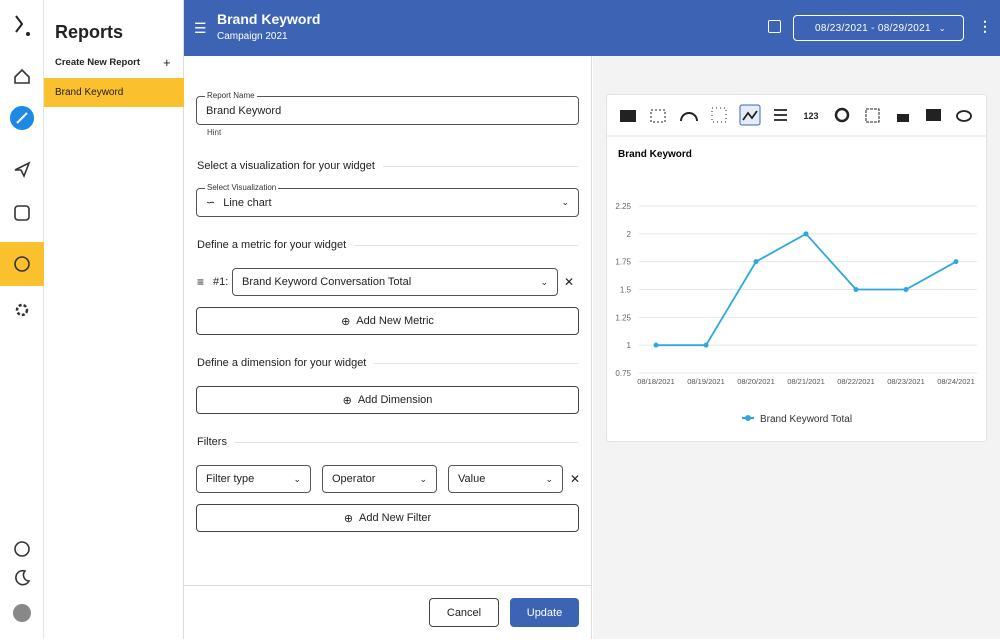 Image resolution: width=1000 pixels, height=644 pixels. Describe the element at coordinates (212, 442) in the screenshot. I see `section-text: Filters` at that location.